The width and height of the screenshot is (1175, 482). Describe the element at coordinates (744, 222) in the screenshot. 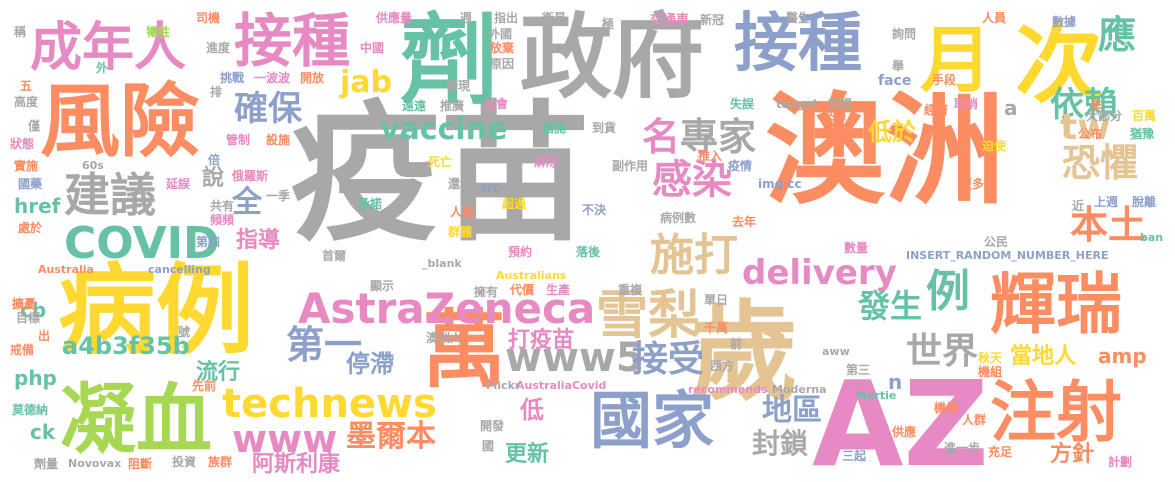

I see `word-last-year: 去年` at that location.